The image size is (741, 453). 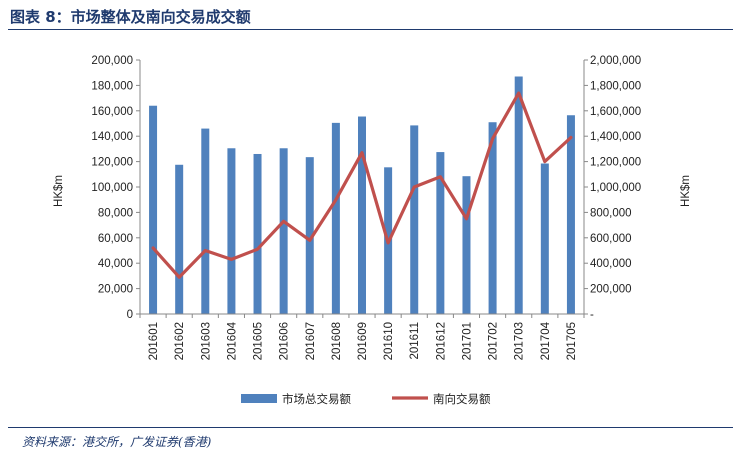 What do you see at coordinates (366, 399) in the screenshot?
I see `legend: 市场总交易额 南向交易额` at bounding box center [366, 399].